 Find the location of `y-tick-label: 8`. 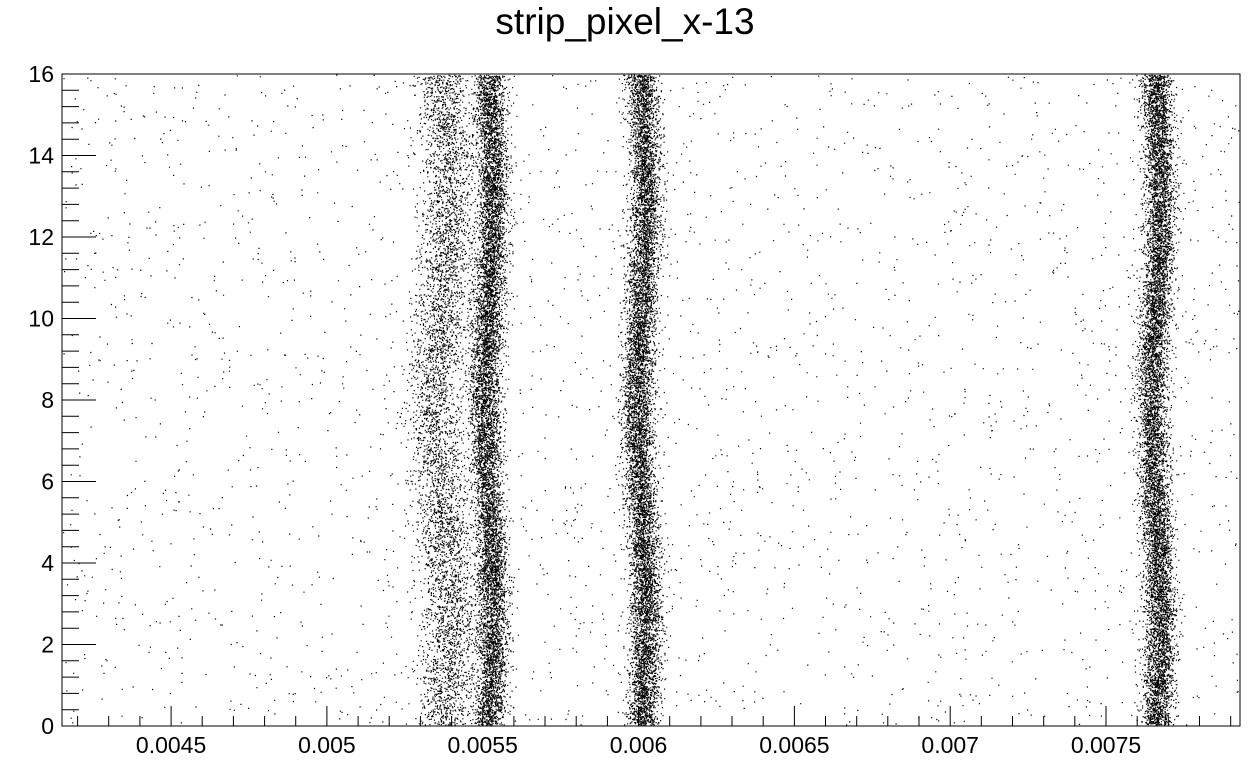

y-tick-label: 8 is located at coordinates (47, 400).